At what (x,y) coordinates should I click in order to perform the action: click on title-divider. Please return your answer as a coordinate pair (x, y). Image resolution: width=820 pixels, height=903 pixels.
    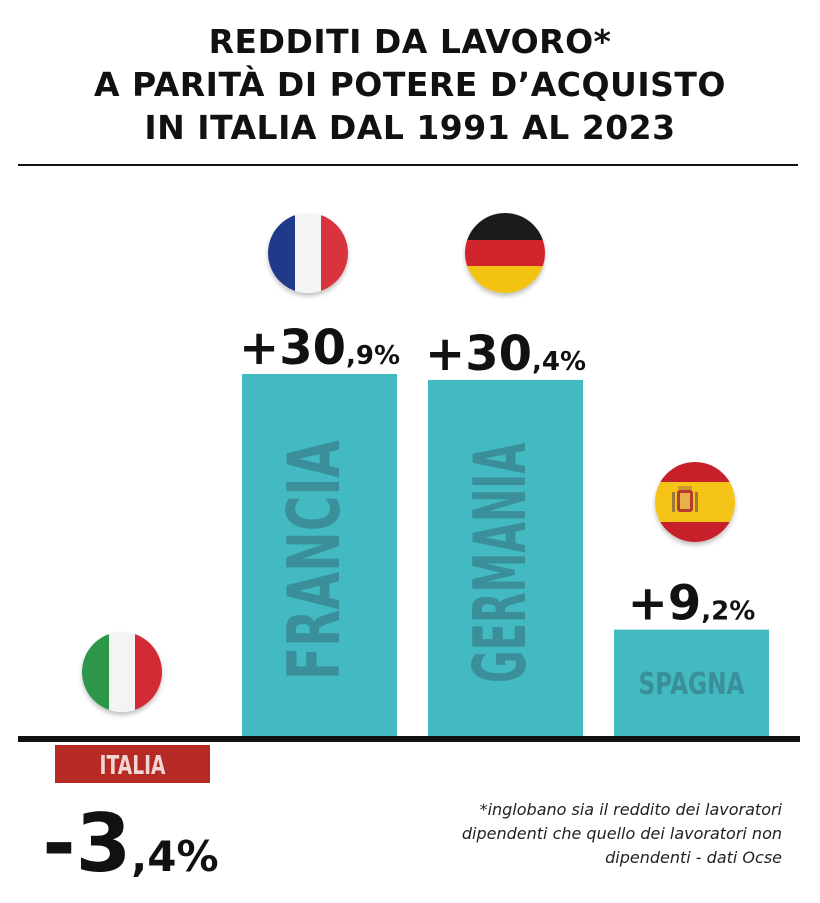
    Looking at the image, I should click on (408, 165).